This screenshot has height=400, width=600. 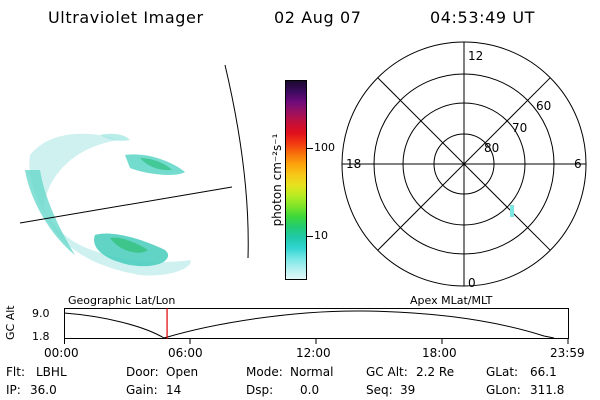 I want to click on colorbar, so click(x=296, y=180).